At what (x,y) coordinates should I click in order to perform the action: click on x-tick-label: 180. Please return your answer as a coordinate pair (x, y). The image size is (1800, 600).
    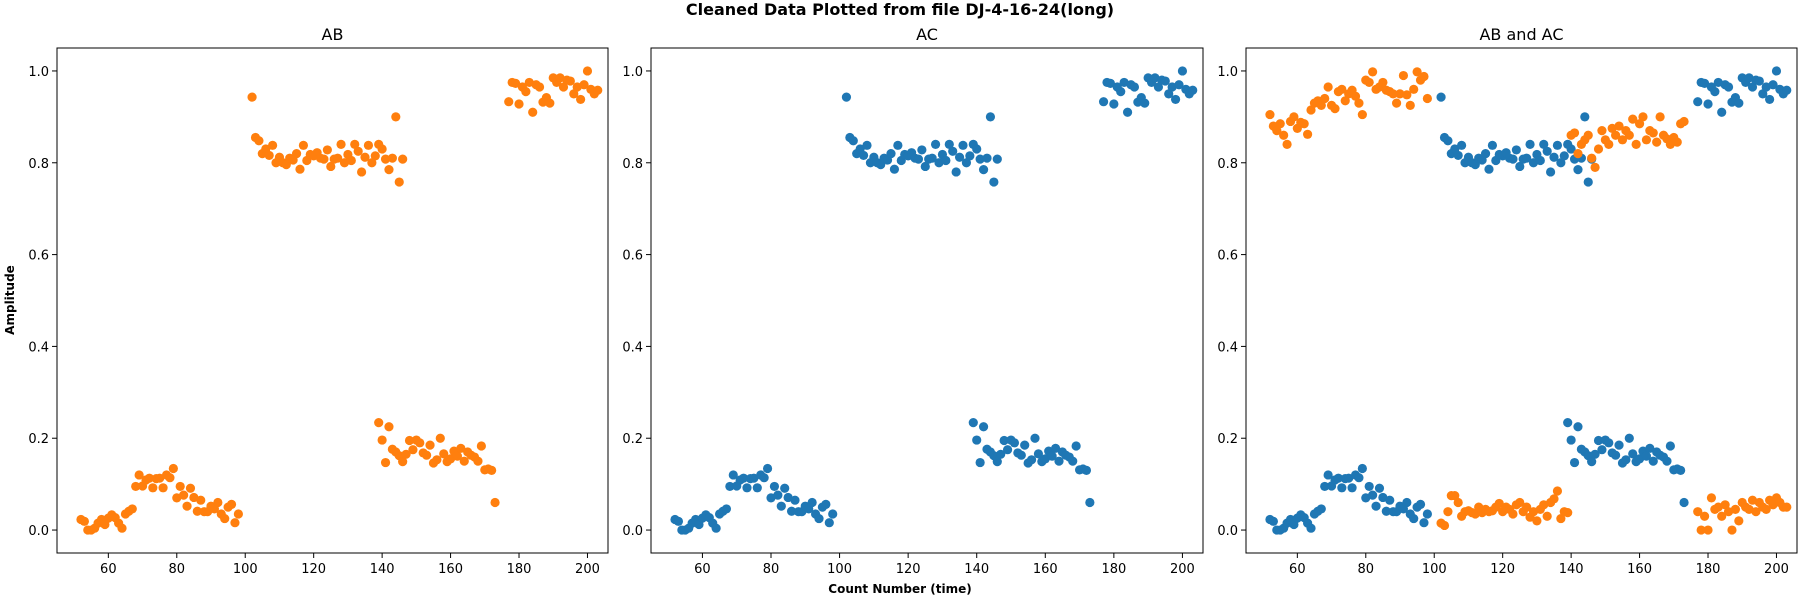
    Looking at the image, I should click on (519, 569).